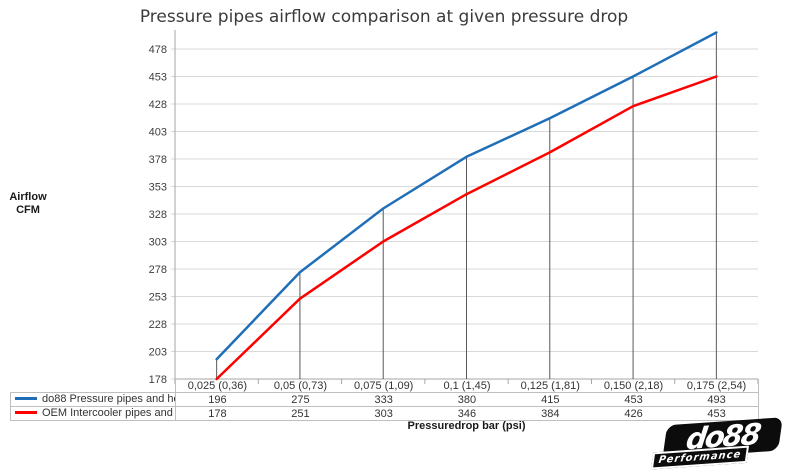  Describe the element at coordinates (158, 298) in the screenshot. I see `y-tick-label: 253` at that location.